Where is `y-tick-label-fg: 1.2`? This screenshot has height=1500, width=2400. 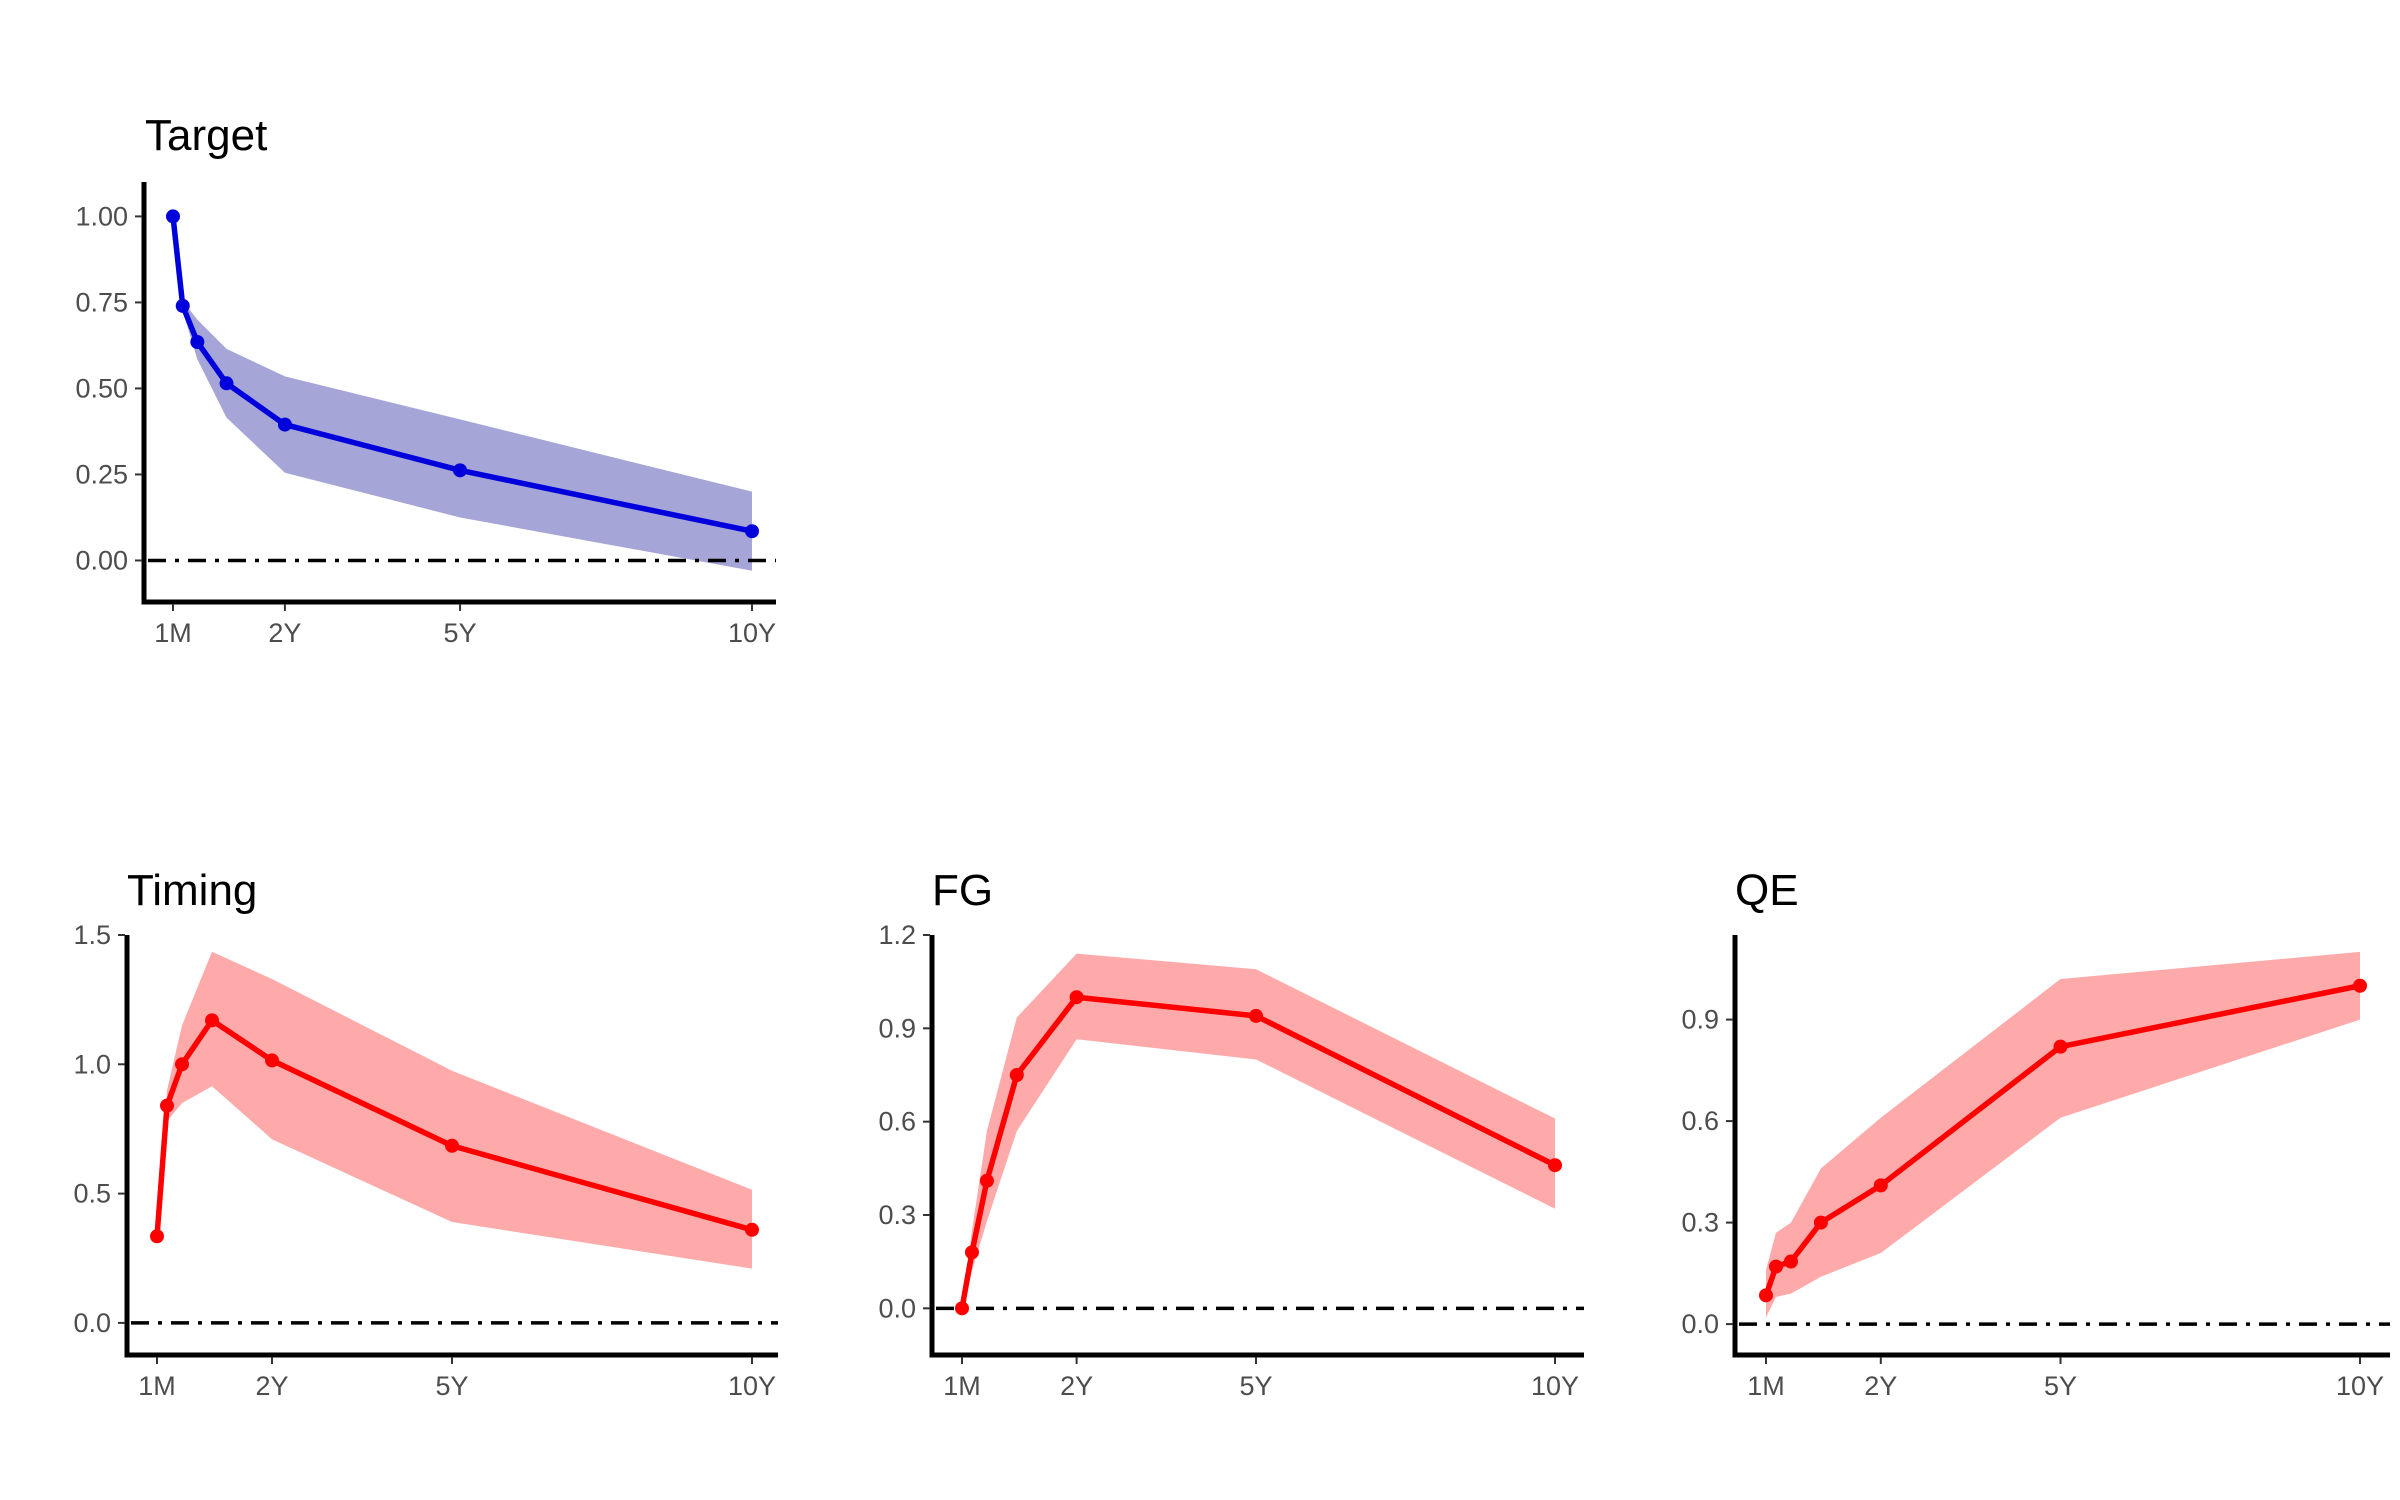
y-tick-label-fg: 1.2 is located at coordinates (897, 935).